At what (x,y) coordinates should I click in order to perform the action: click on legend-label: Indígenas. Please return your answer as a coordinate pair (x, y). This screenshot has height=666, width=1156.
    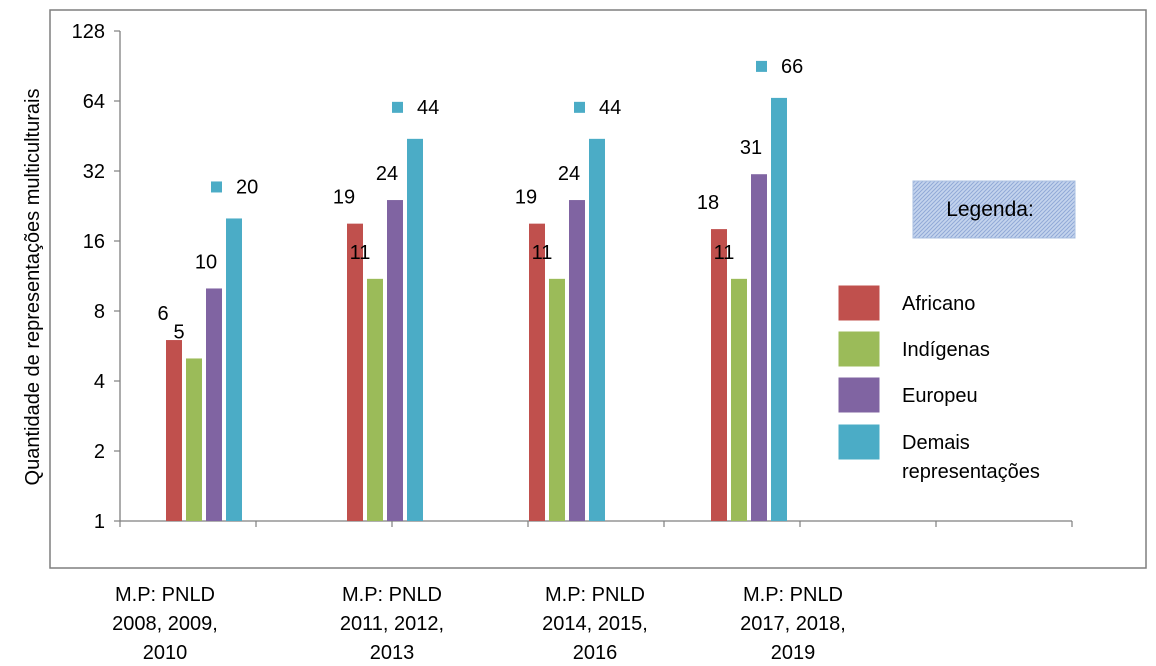
    Looking at the image, I should click on (946, 350).